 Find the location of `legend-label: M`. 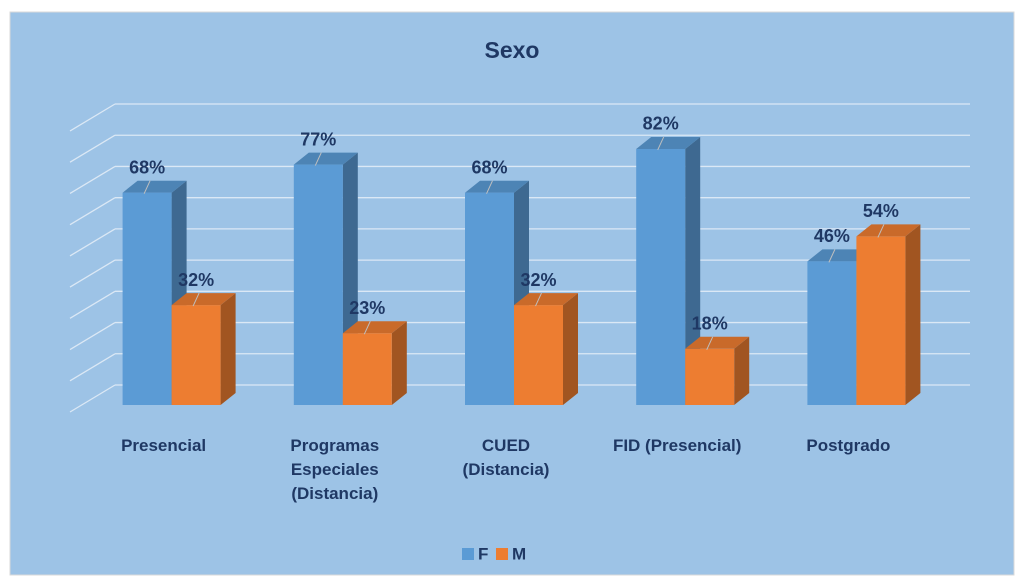

legend-label: M is located at coordinates (519, 553).